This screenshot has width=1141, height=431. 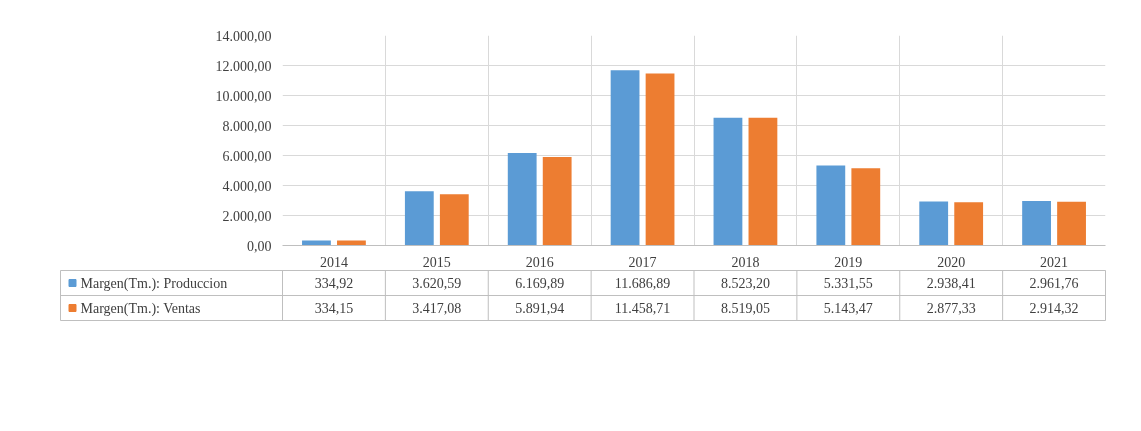 What do you see at coordinates (848, 262) in the screenshot?
I see `x-tick-label: 2019` at bounding box center [848, 262].